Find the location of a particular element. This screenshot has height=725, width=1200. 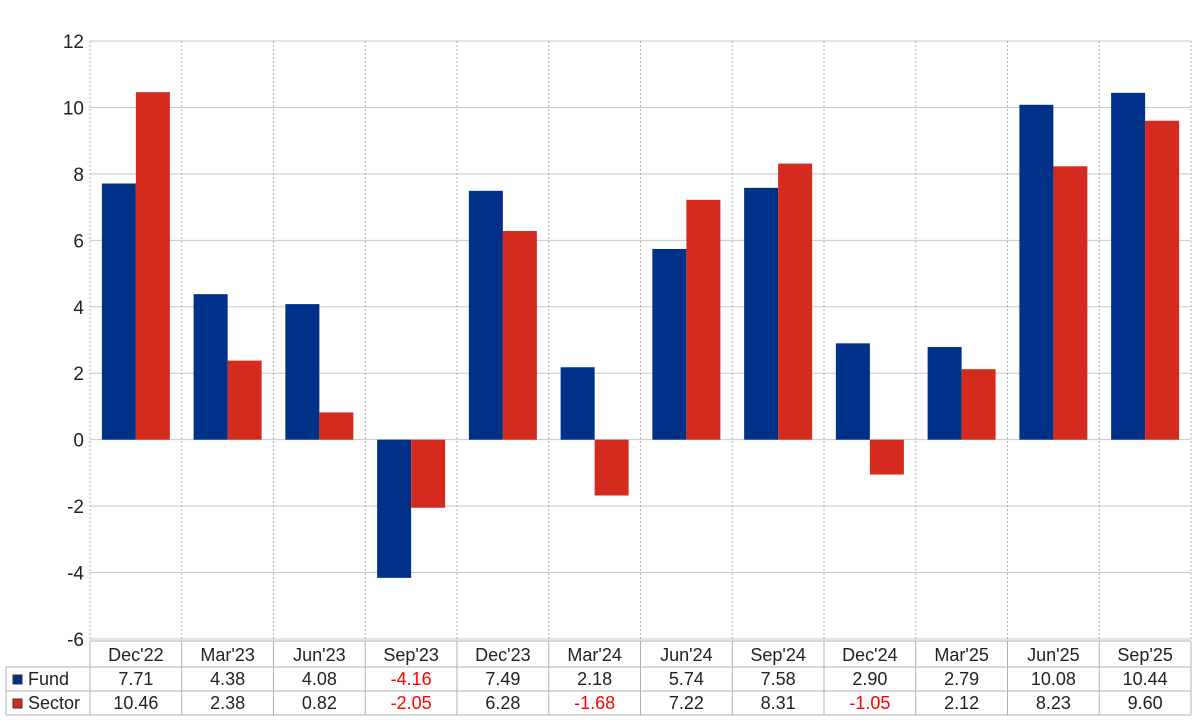

y-tick-label: -4 is located at coordinates (75, 574).